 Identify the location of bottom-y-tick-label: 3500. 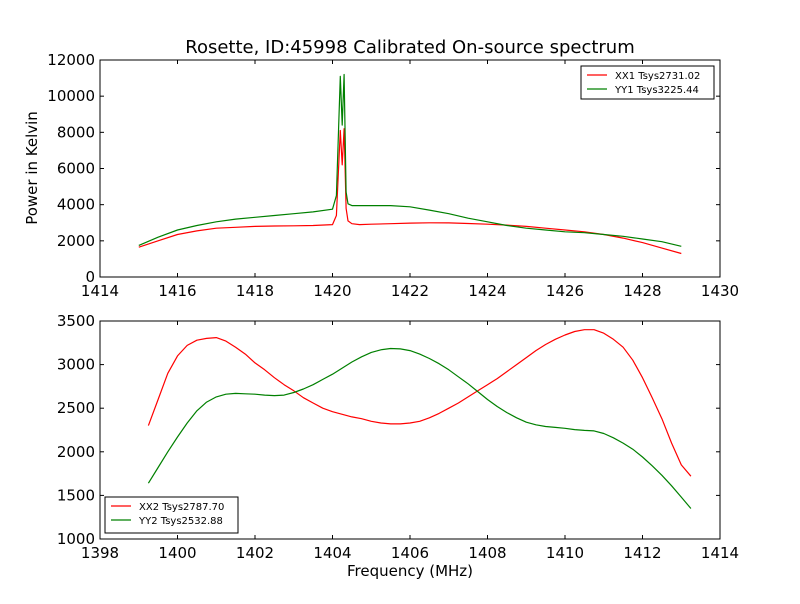
(76, 321).